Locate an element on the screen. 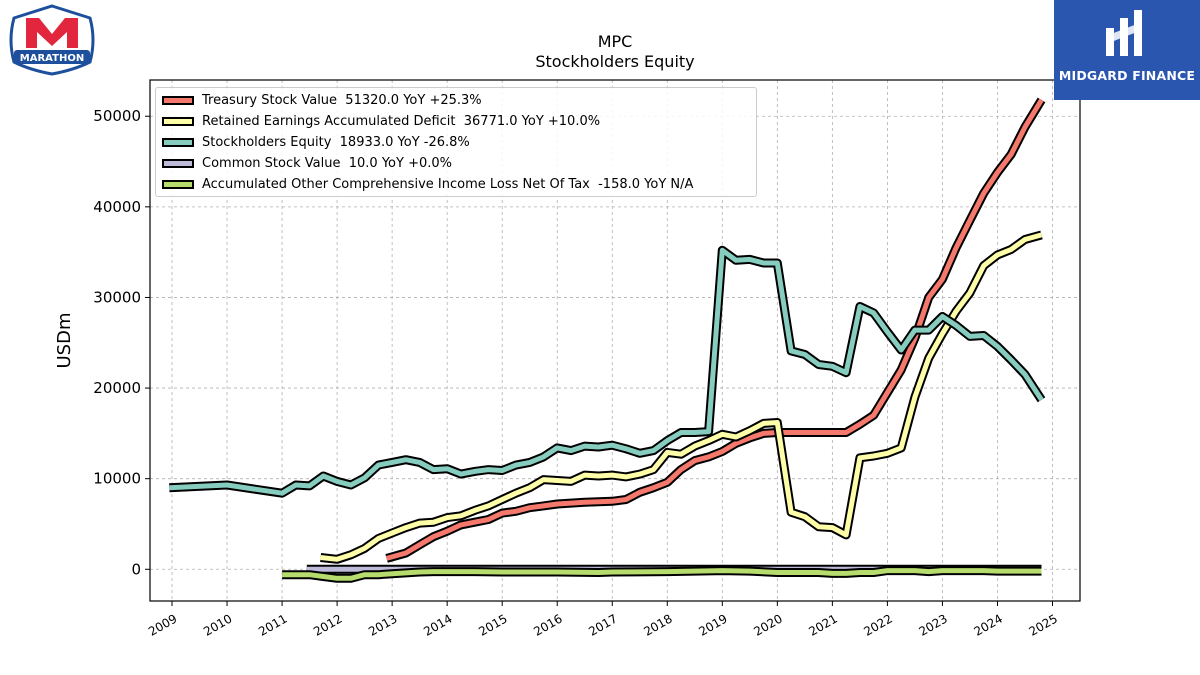  chart-title: MPC is located at coordinates (615, 41).